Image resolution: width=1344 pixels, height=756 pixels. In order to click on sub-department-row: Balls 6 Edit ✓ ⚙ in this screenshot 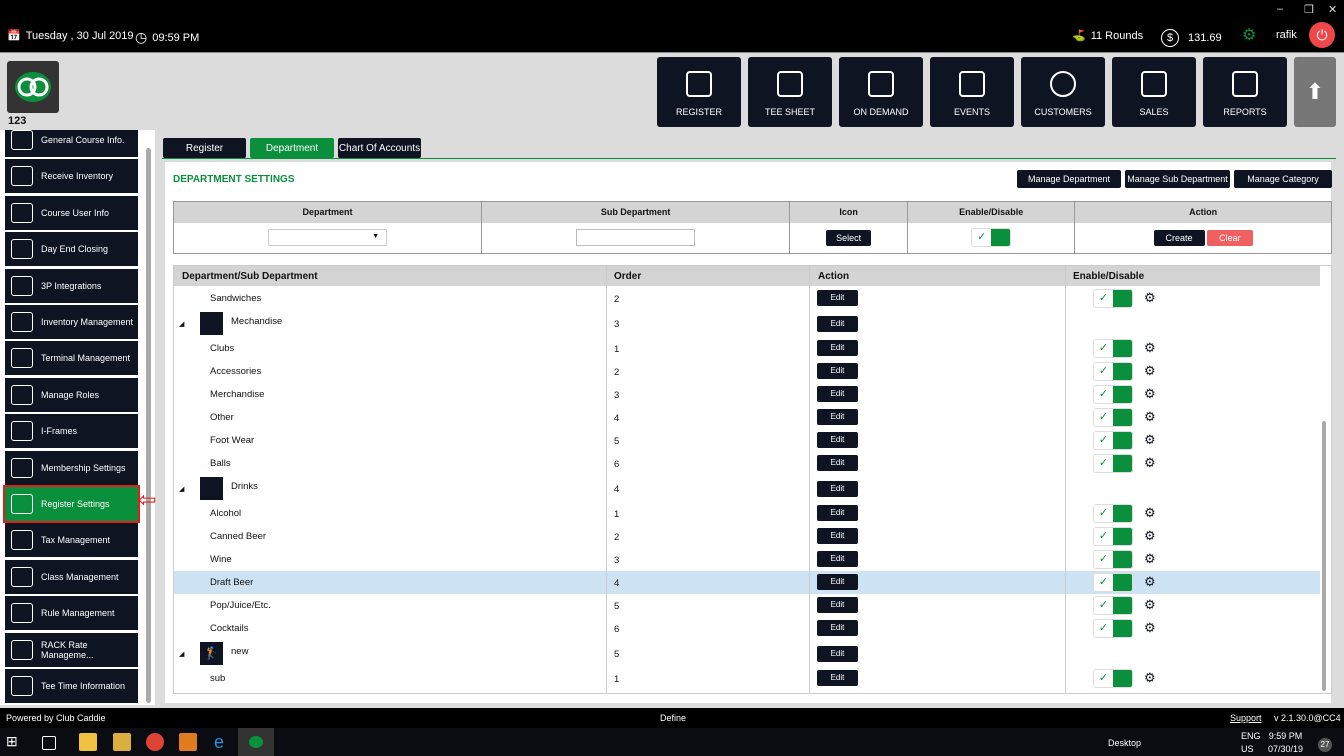, I will do `click(747, 463)`.